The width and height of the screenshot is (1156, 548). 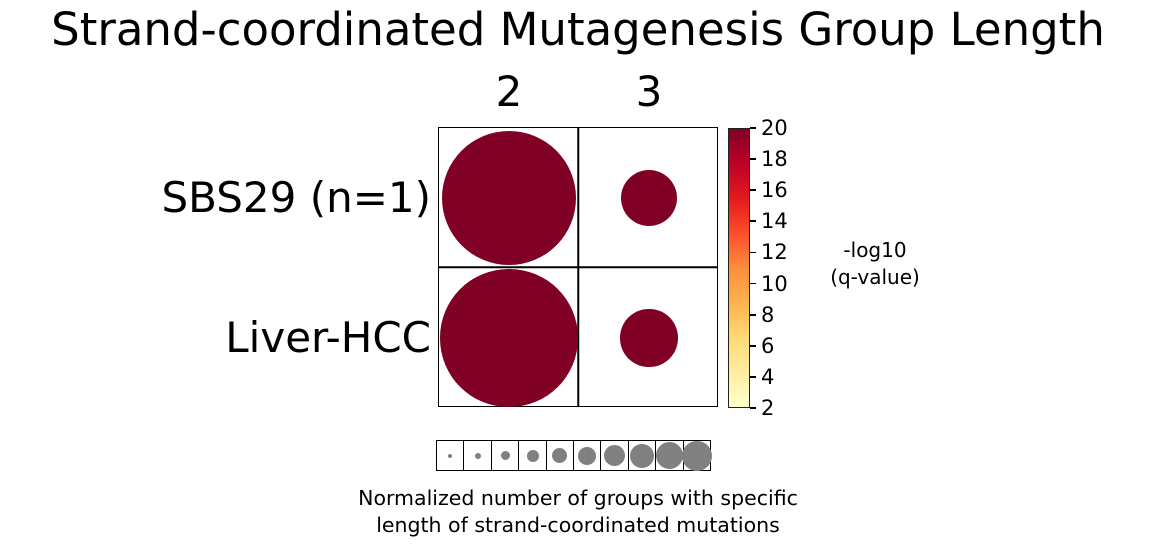 I want to click on colorbar-tick-label: 4, so click(x=768, y=376).